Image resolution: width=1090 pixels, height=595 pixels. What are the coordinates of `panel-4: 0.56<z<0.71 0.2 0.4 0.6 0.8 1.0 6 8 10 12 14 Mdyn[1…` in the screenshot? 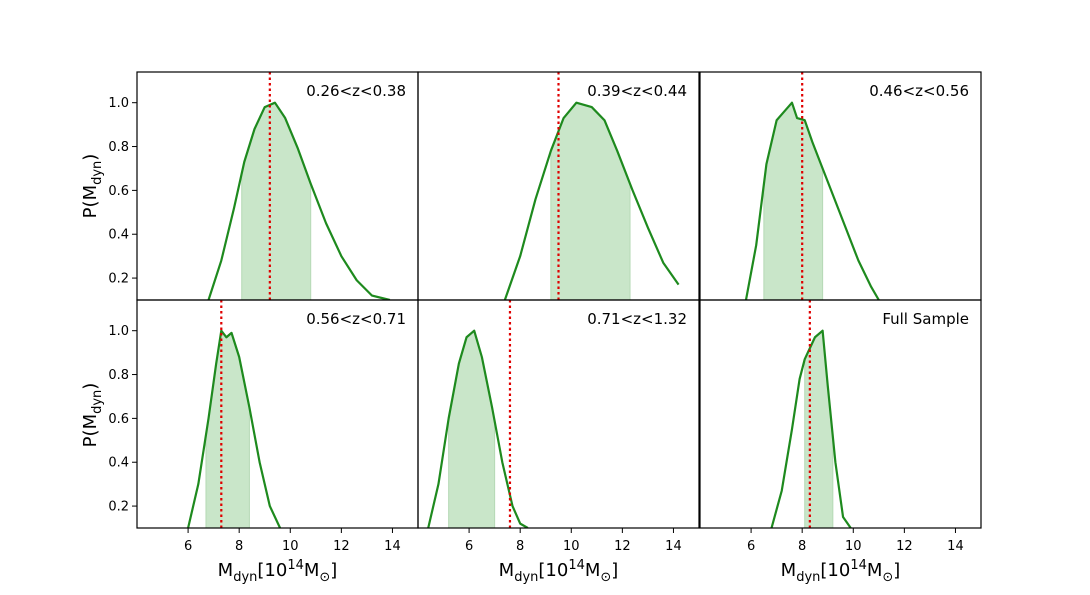 It's located at (263, 442).